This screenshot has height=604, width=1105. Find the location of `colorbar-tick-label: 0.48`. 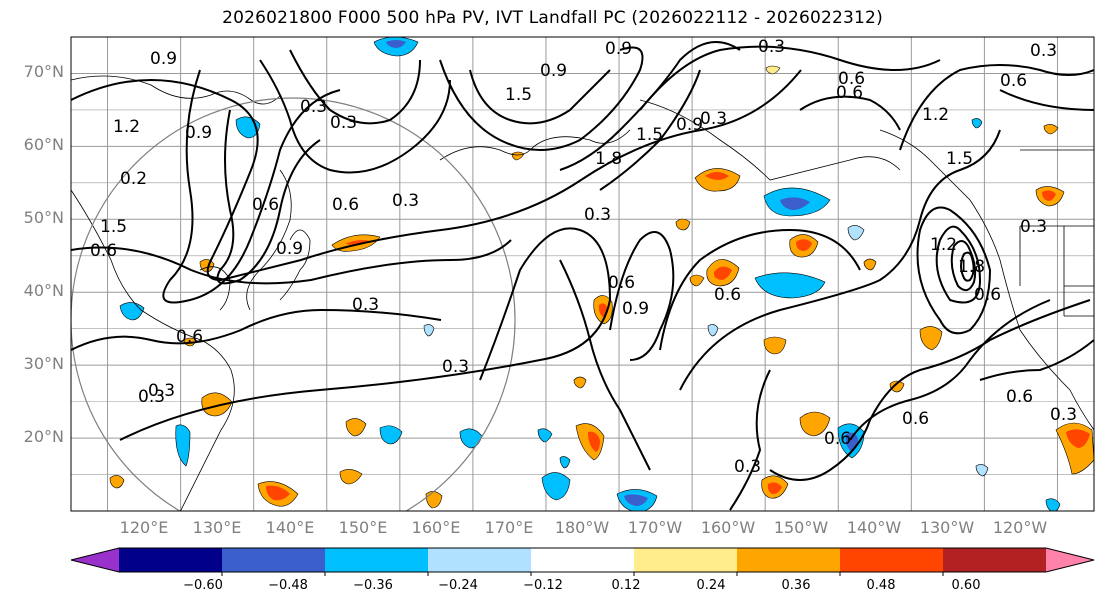

colorbar-tick-label: 0.48 is located at coordinates (881, 585).